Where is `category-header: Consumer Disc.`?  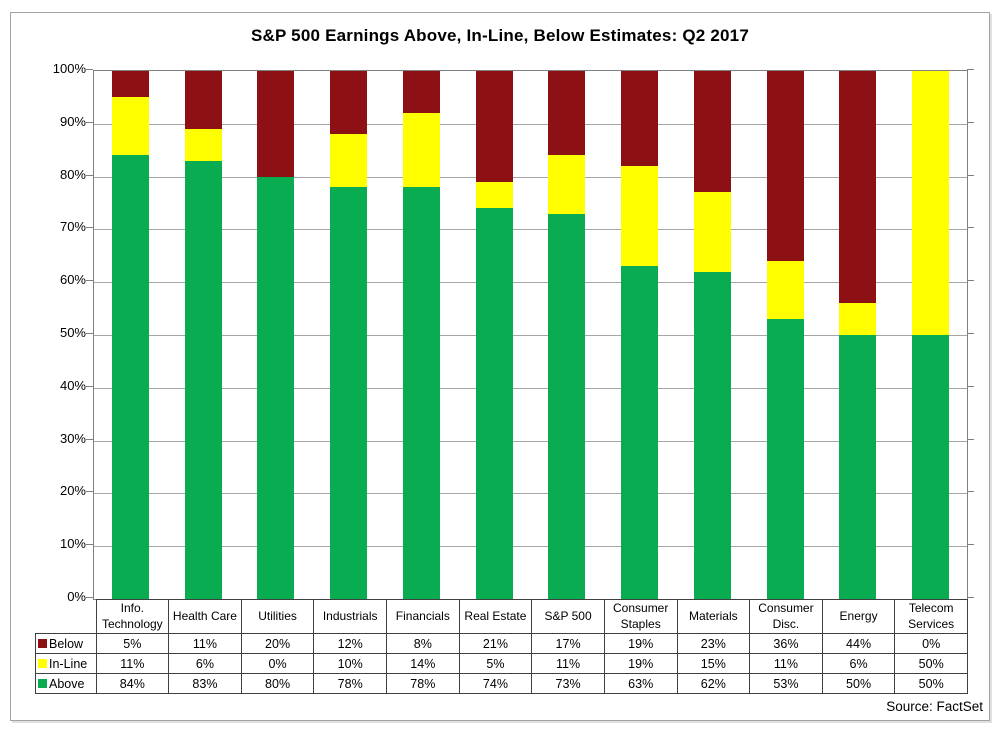 category-header: Consumer Disc. is located at coordinates (786, 616).